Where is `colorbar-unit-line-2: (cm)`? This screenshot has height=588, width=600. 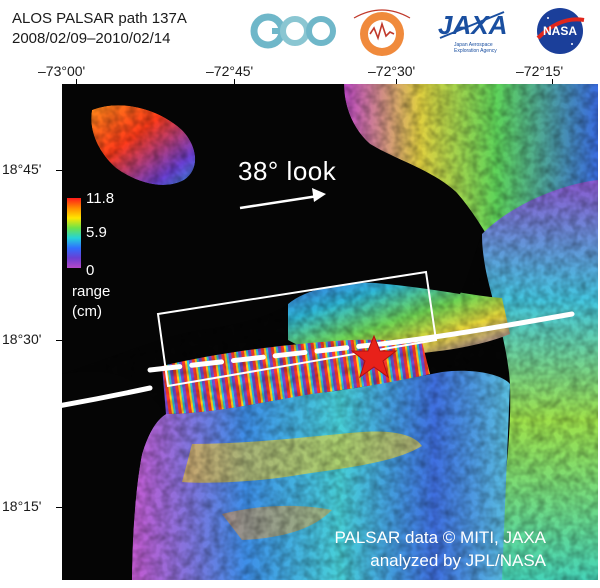 colorbar-unit-line-2: (cm) is located at coordinates (87, 311).